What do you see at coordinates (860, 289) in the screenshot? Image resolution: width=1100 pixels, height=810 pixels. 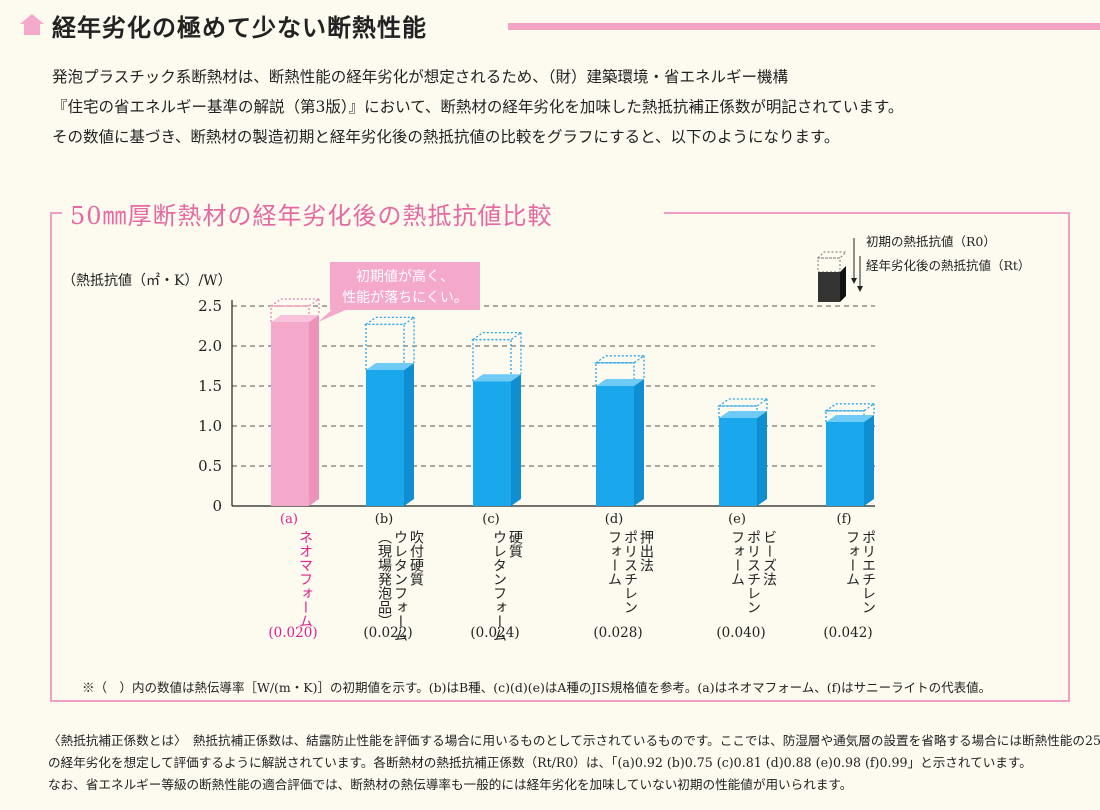 I see `legend-arrowhead-rt` at bounding box center [860, 289].